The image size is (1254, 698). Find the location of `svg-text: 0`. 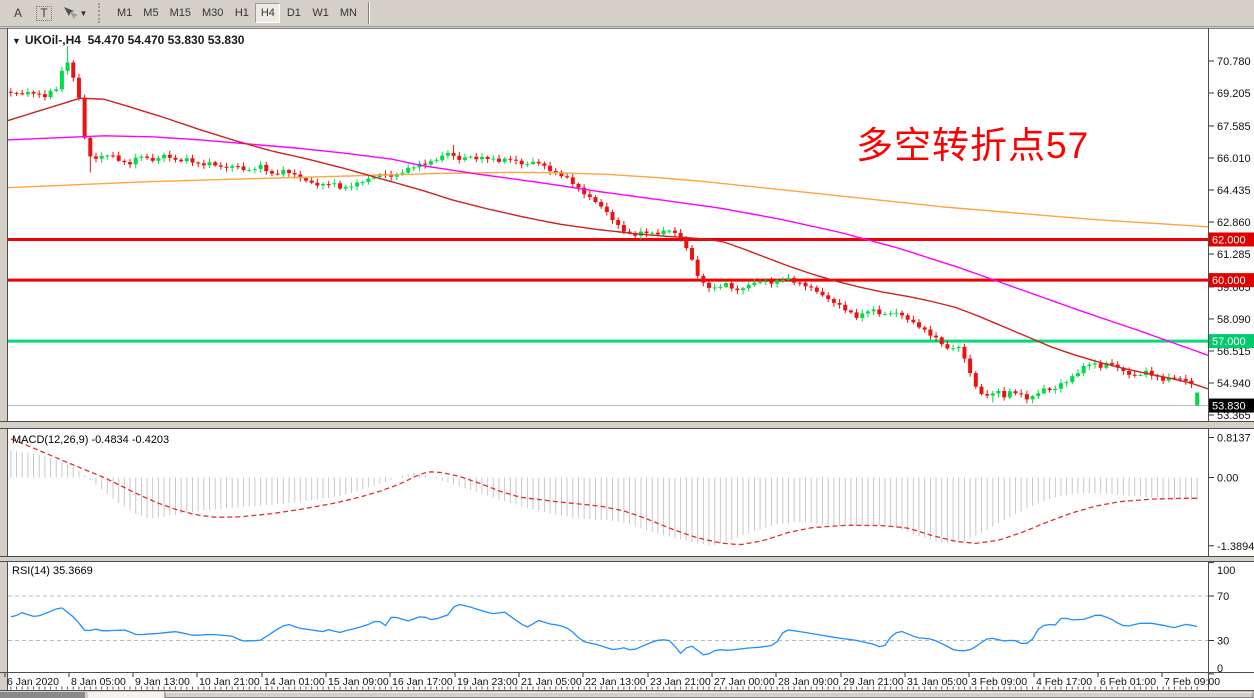

svg-text: 0 is located at coordinates (1220, 669).